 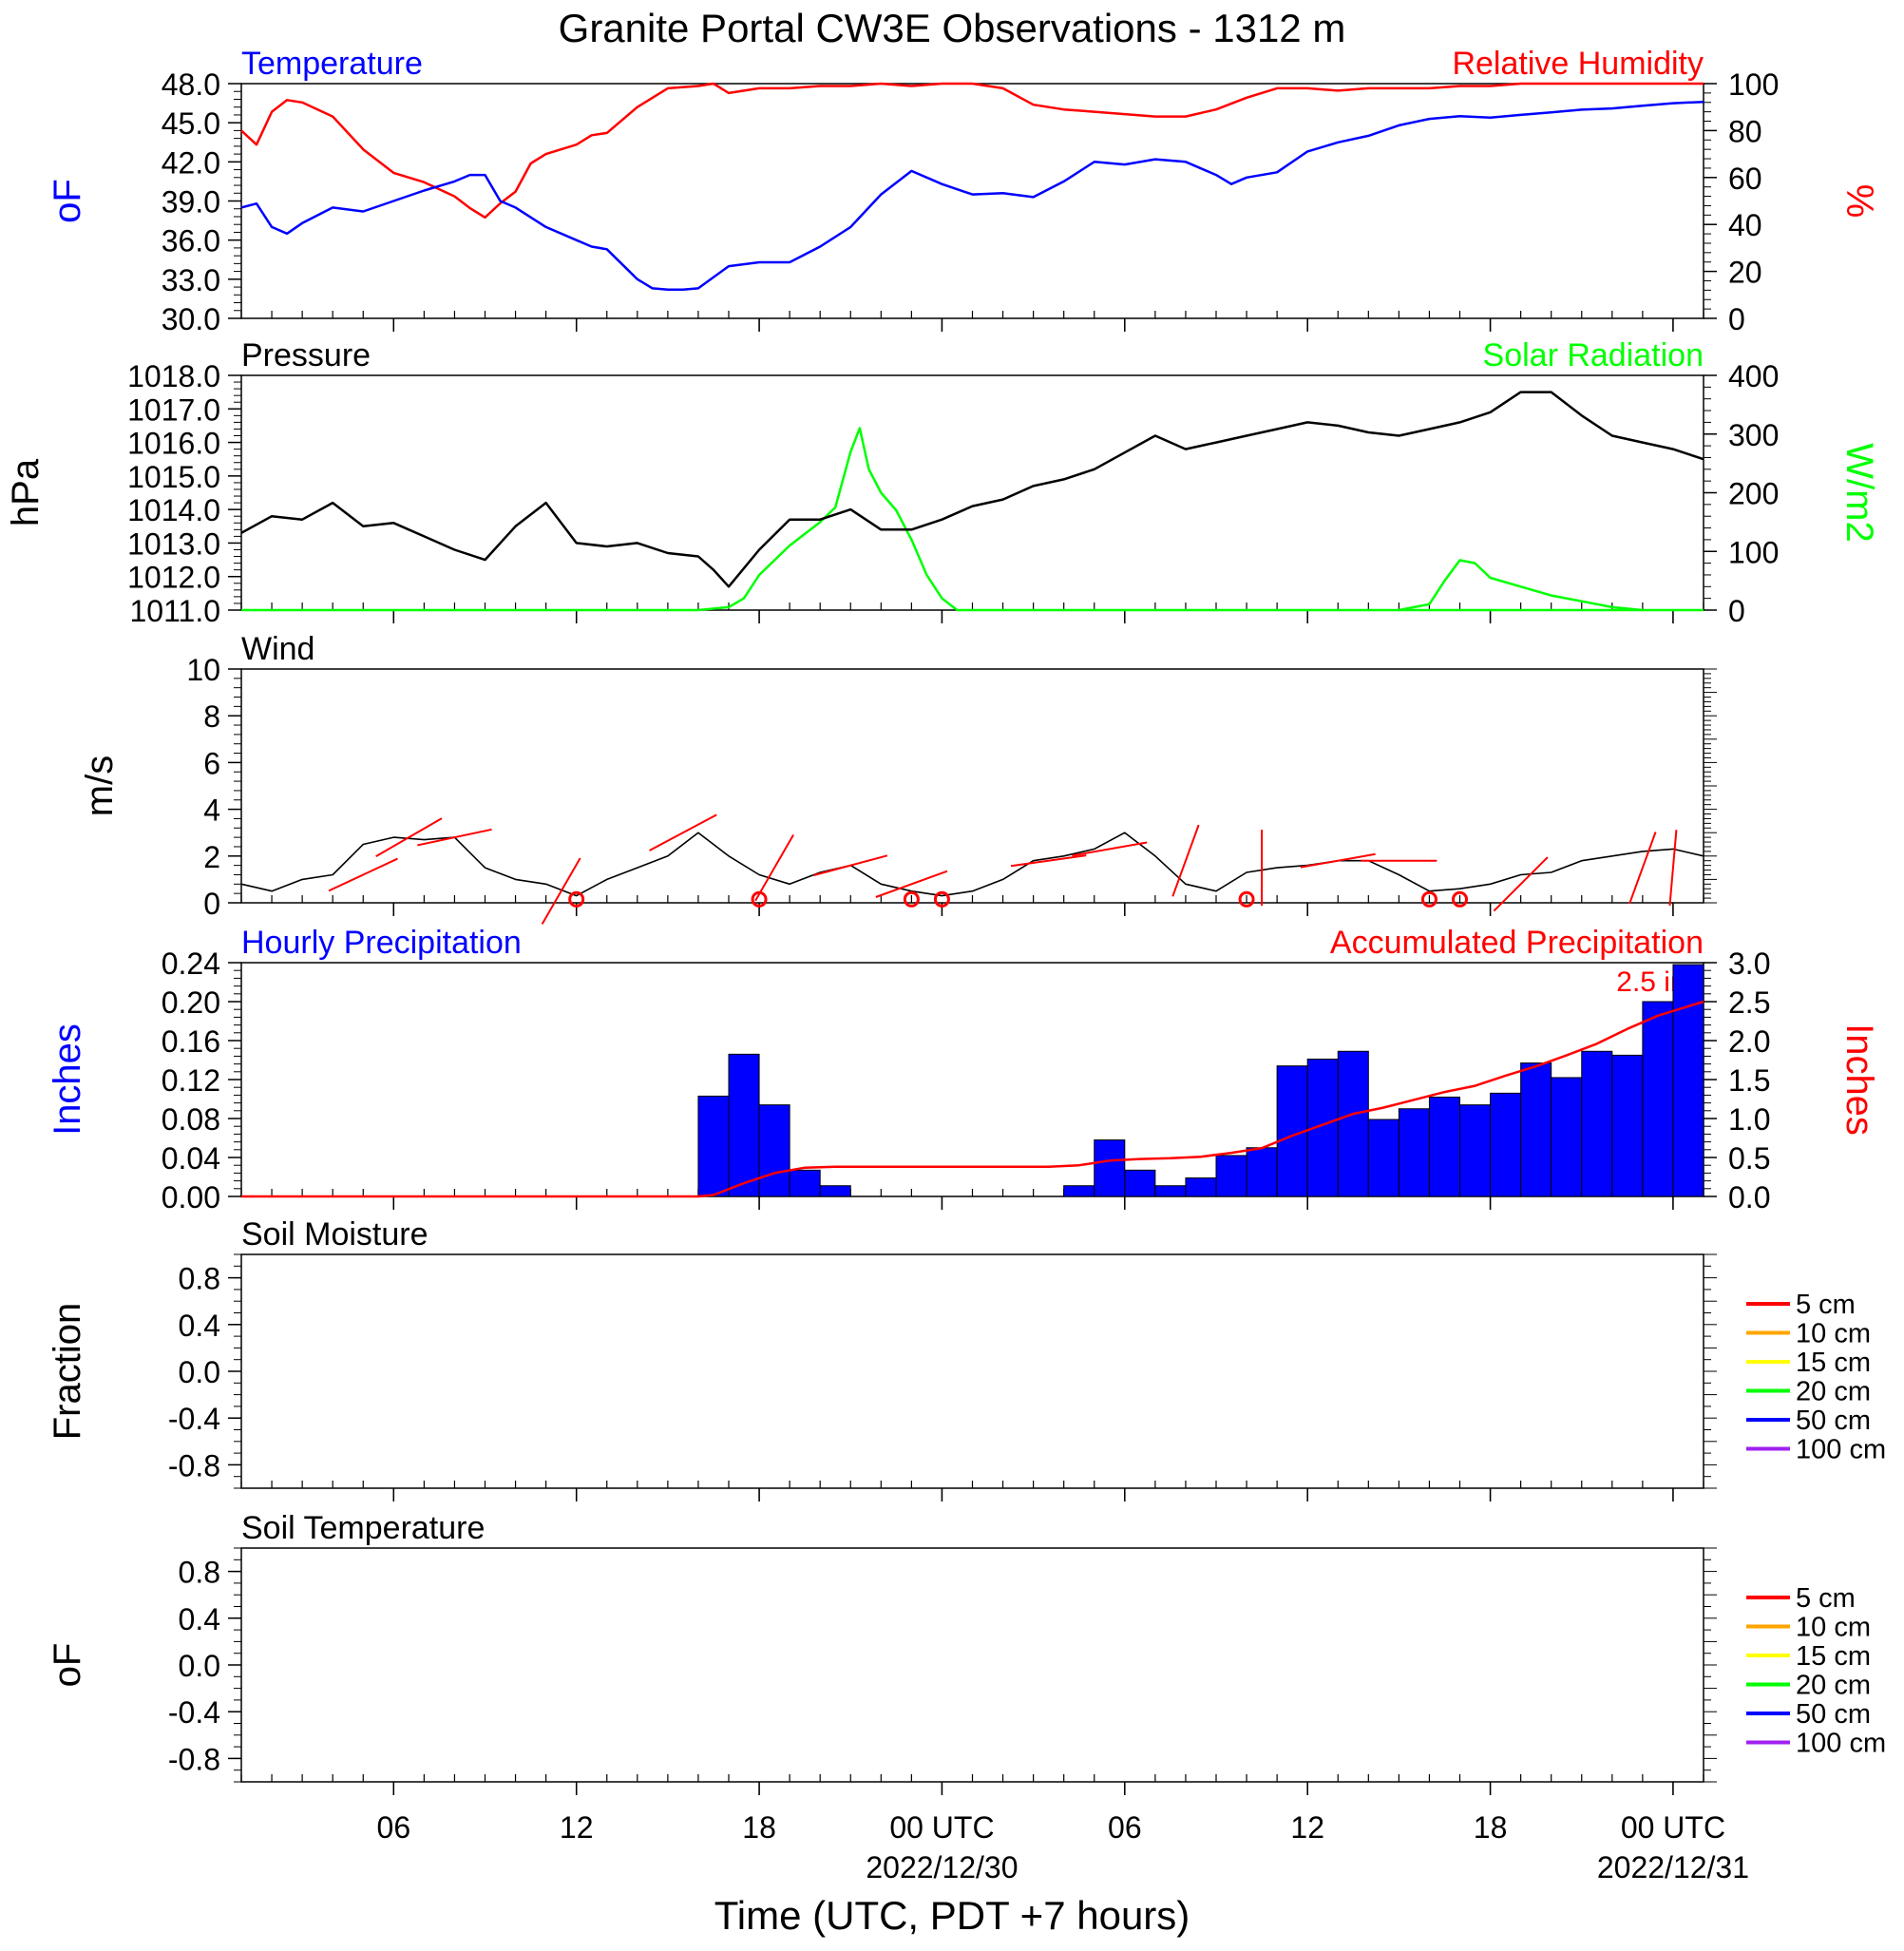 I want to click on temp-right-tick-label: 80, so click(x=1745, y=131).